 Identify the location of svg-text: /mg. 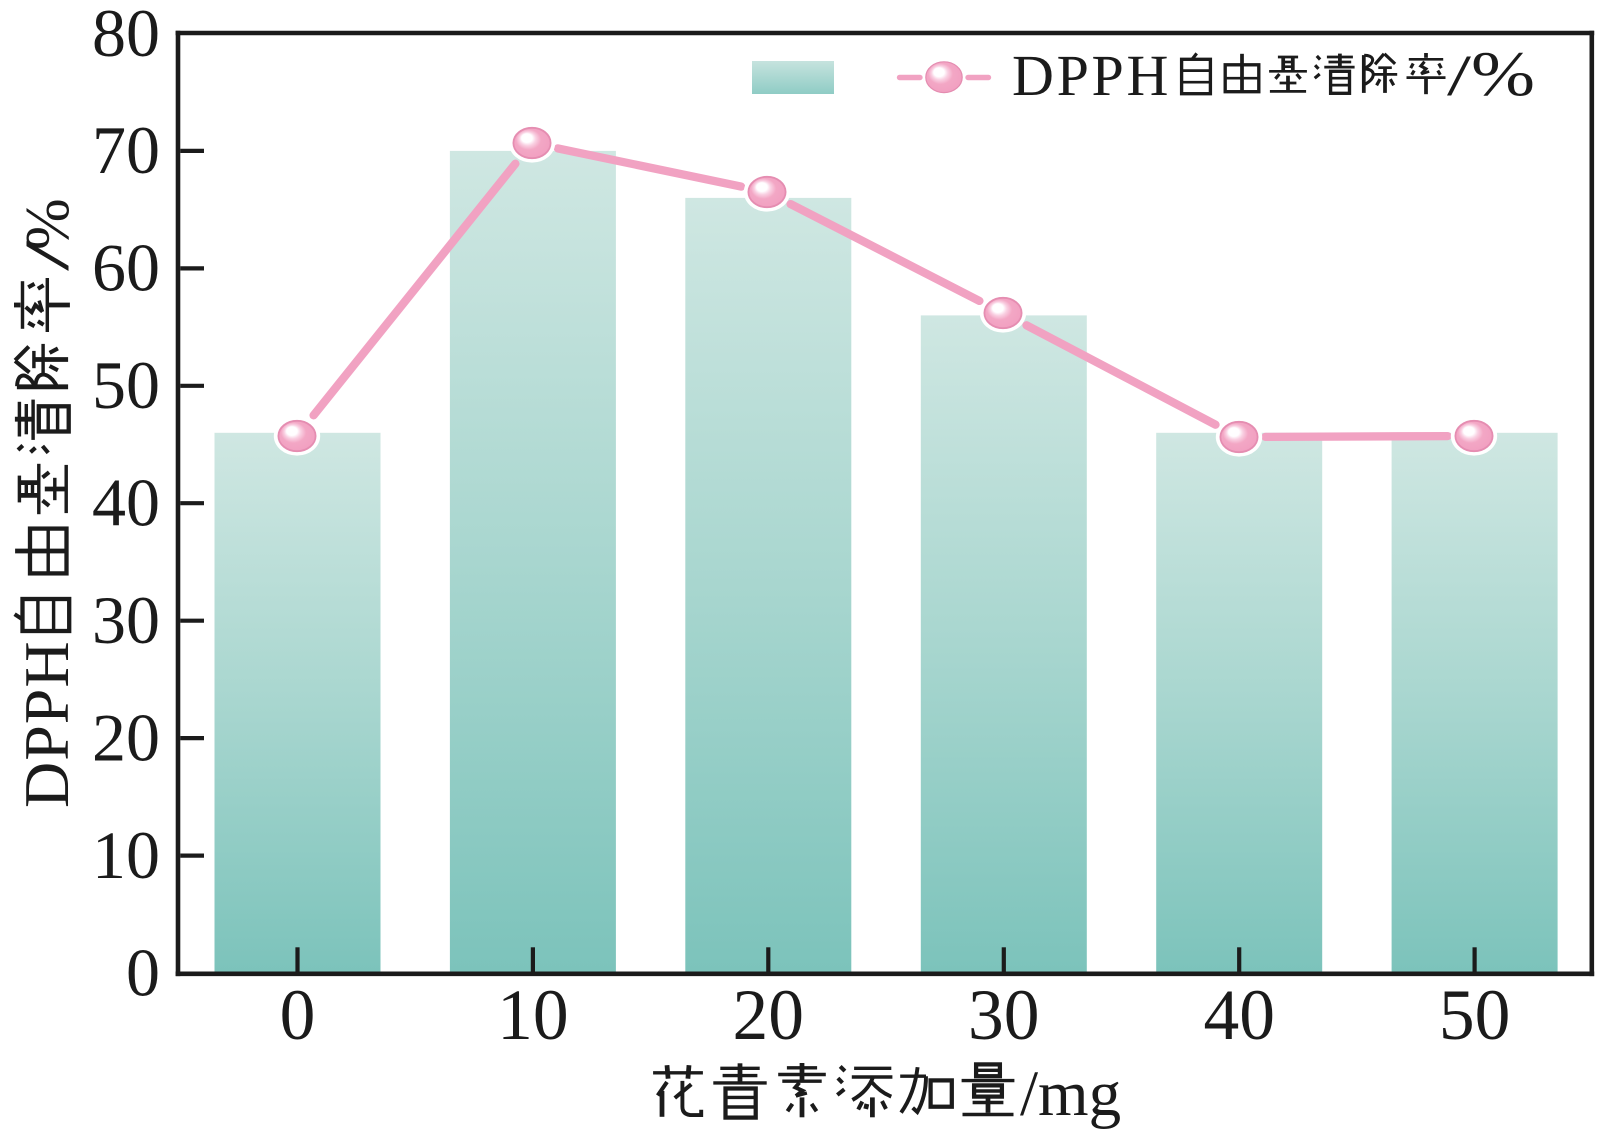
(1070, 1094).